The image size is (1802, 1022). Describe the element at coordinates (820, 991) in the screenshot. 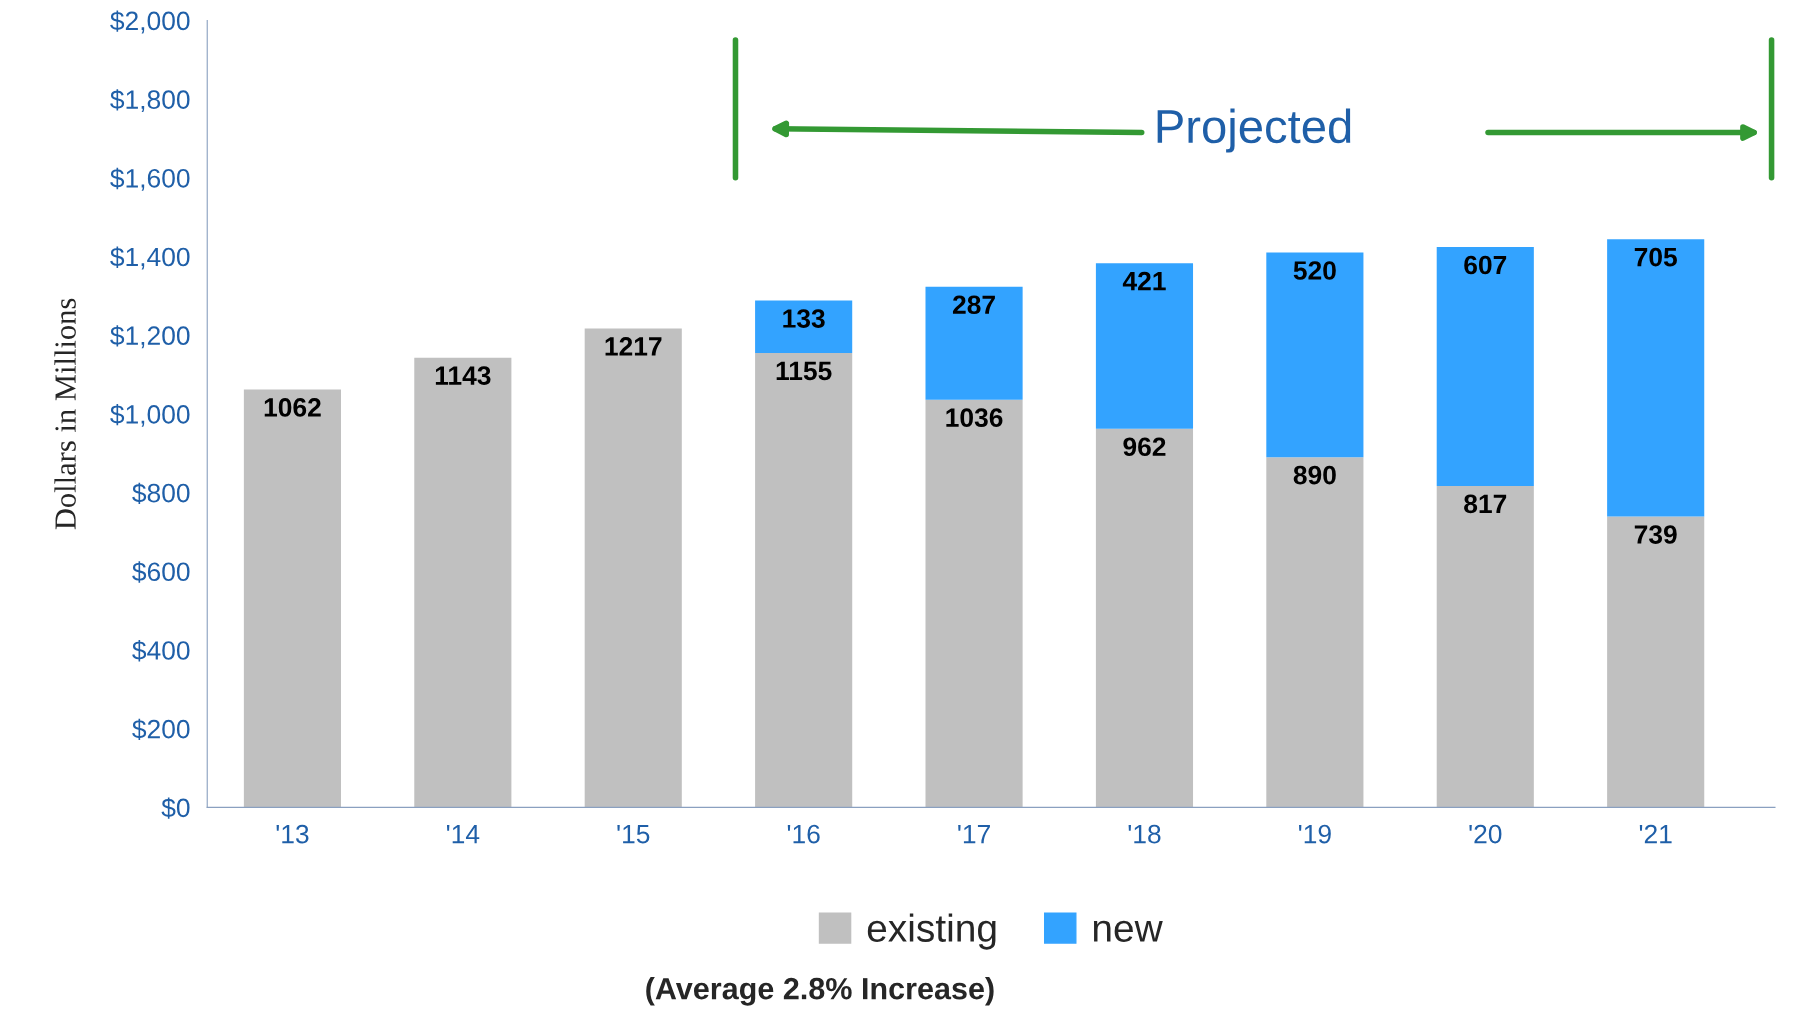

I see `text: (Average 2.8% Increase)` at that location.